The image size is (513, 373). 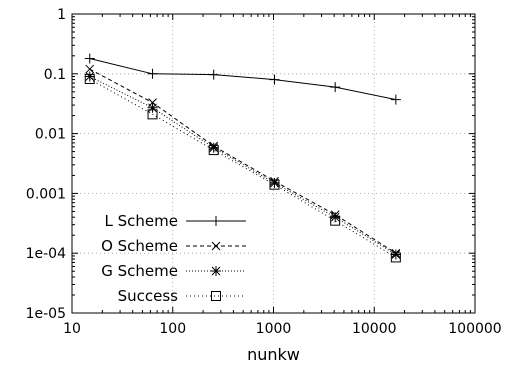 I want to click on x-tick-label: 1000, so click(x=274, y=329).